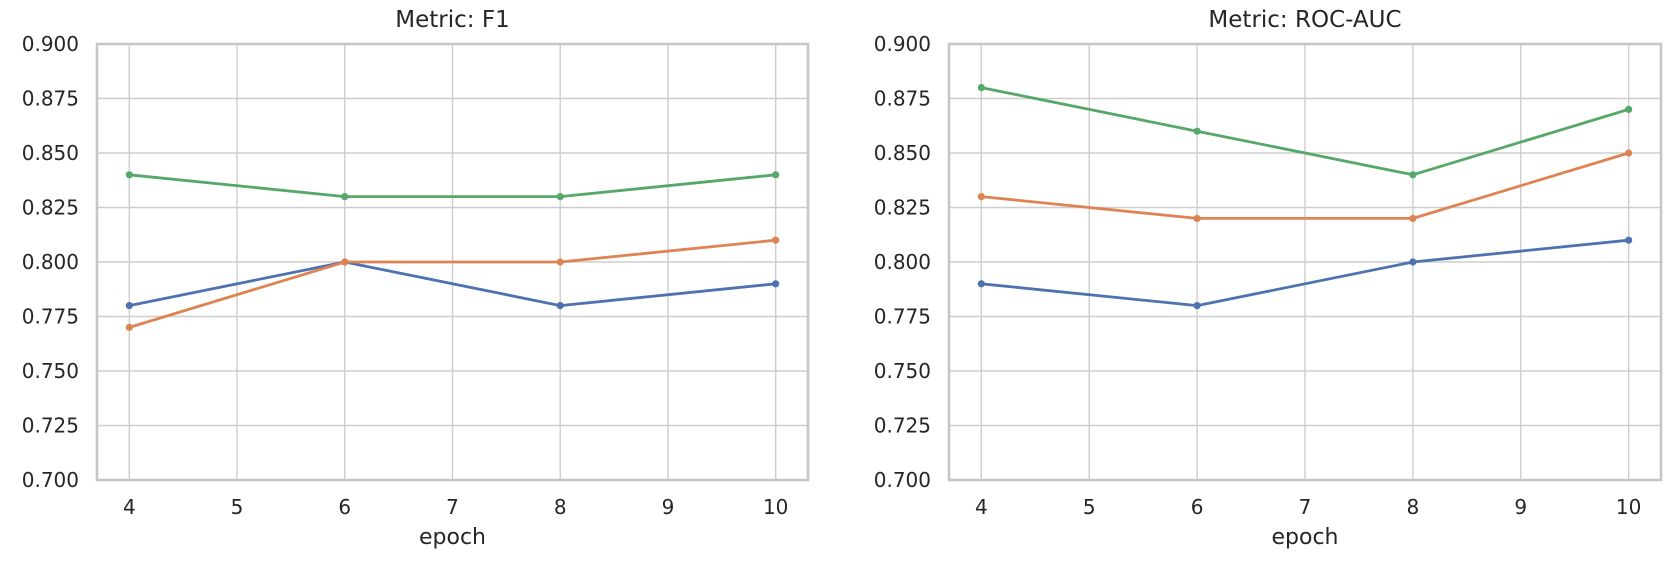 Image resolution: width=1673 pixels, height=565 pixels. What do you see at coordinates (1305, 20) in the screenshot?
I see `chart-title-roc-auc: Metric: ROC-AUC` at bounding box center [1305, 20].